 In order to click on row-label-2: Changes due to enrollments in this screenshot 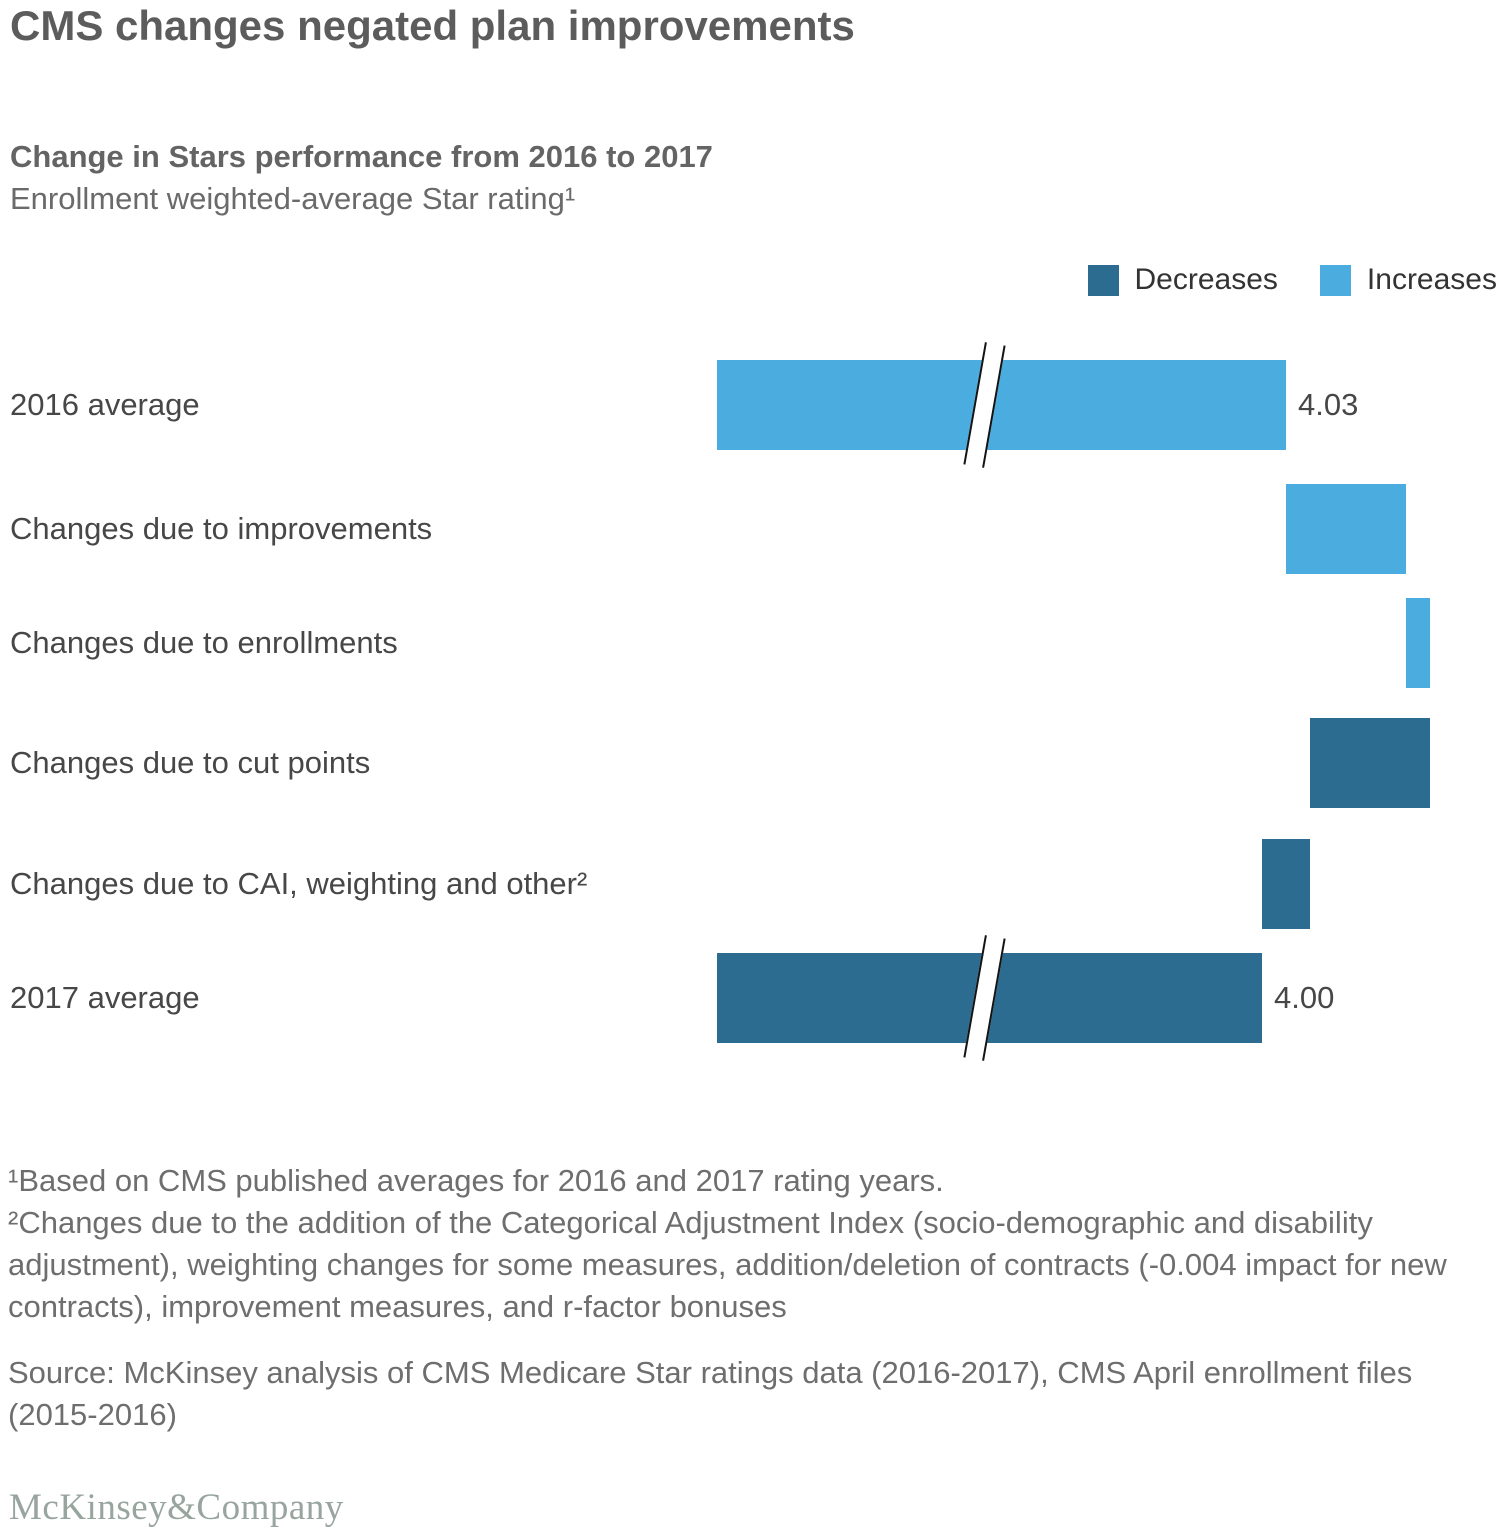, I will do `click(204, 642)`.